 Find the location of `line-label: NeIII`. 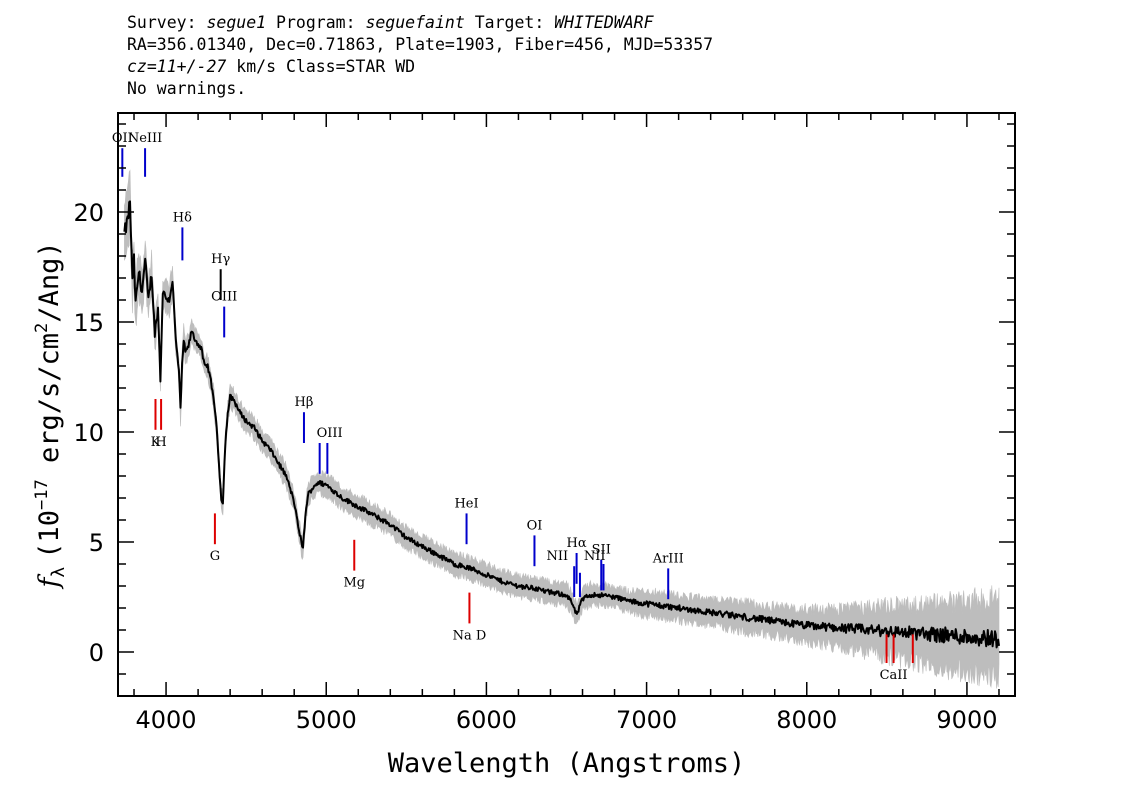

line-label: NeIII is located at coordinates (145, 138).